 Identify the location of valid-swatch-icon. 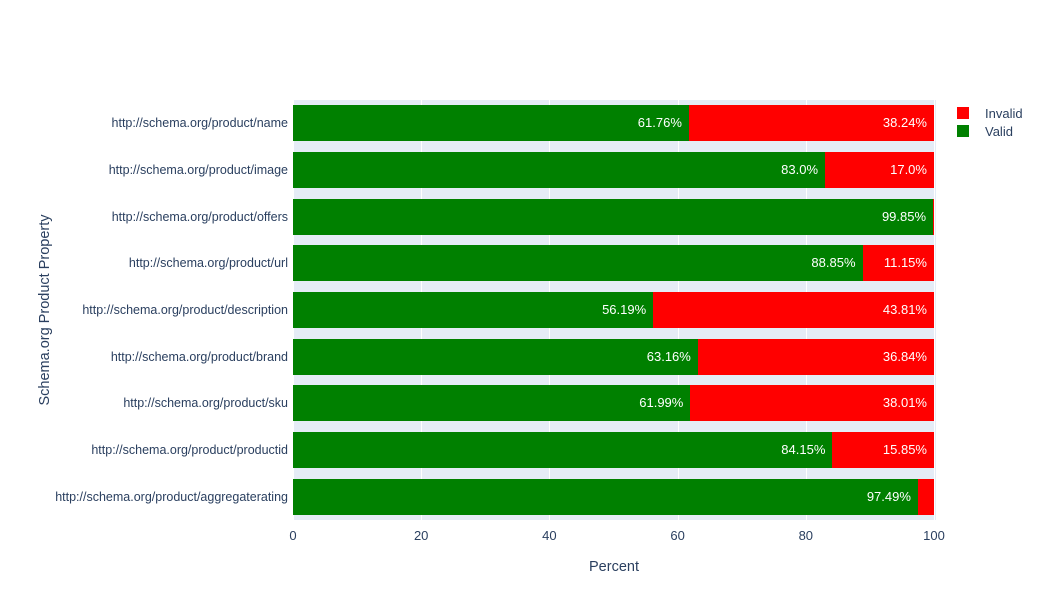
(963, 131).